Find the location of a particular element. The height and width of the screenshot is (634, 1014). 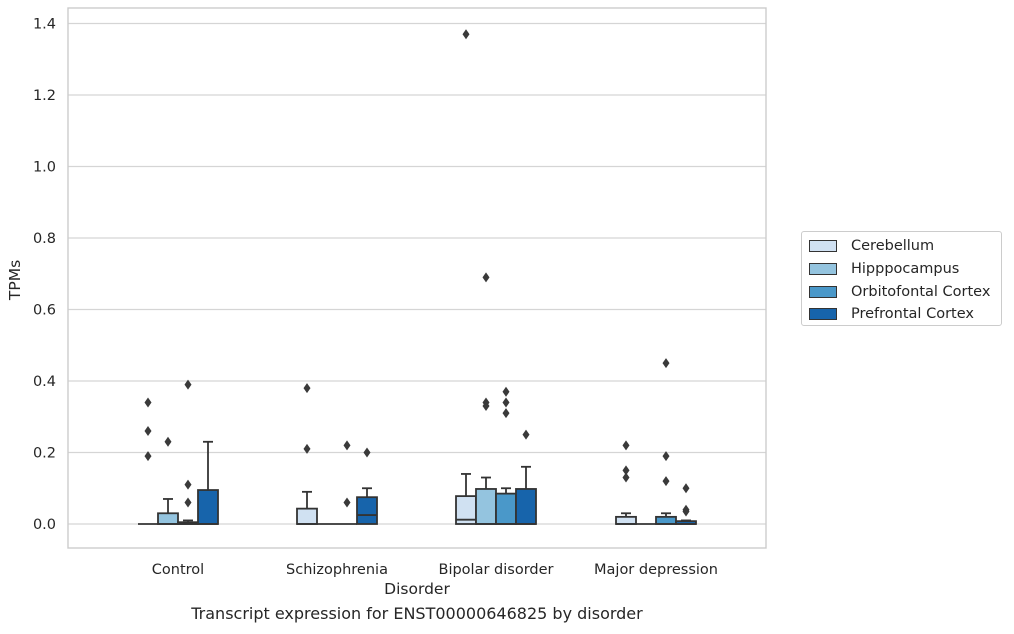

x-tick-label: Schizophrenia is located at coordinates (337, 570).